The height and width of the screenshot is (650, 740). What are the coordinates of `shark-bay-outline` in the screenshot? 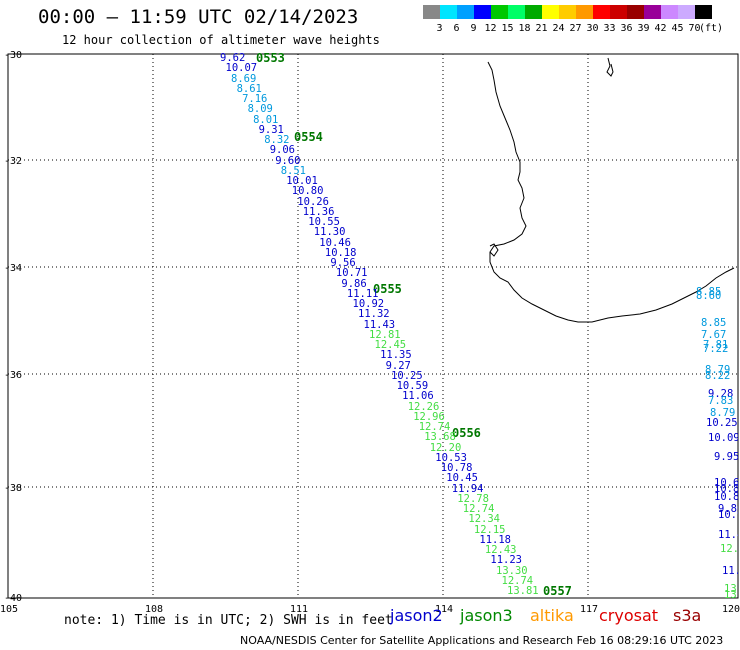 It's located at (610, 67).